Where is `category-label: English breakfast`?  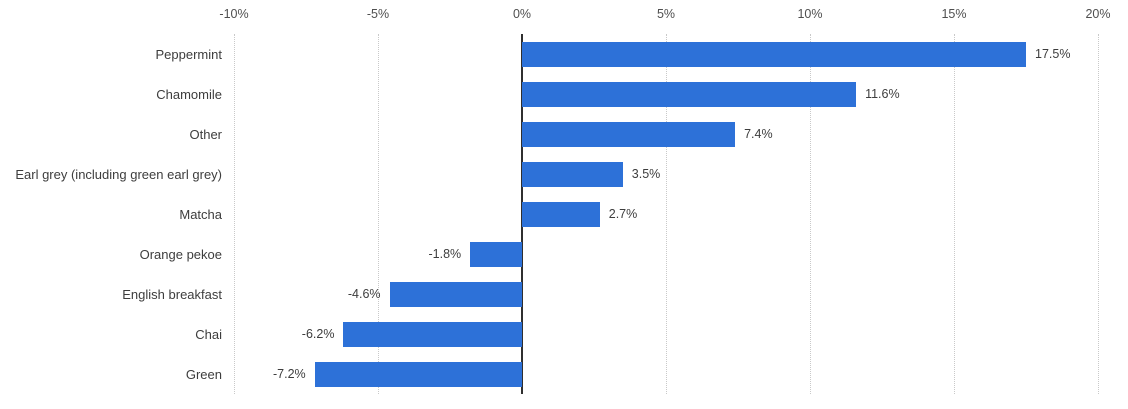
category-label: English breakfast is located at coordinates (172, 294).